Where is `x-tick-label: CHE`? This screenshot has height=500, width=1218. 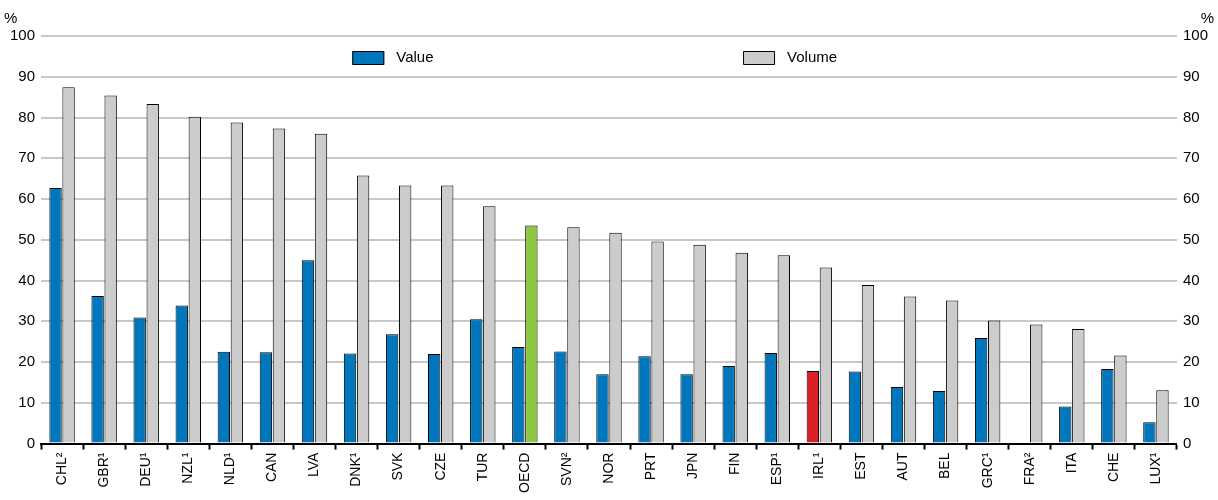
x-tick-label: CHE is located at coordinates (1112, 467).